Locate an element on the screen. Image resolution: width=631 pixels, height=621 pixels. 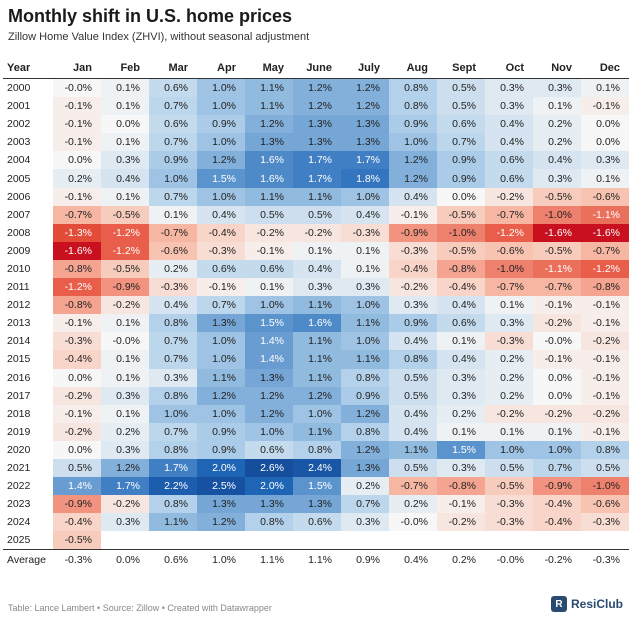
heat-cell-may: 1.3% is located at coordinates (269, 142).